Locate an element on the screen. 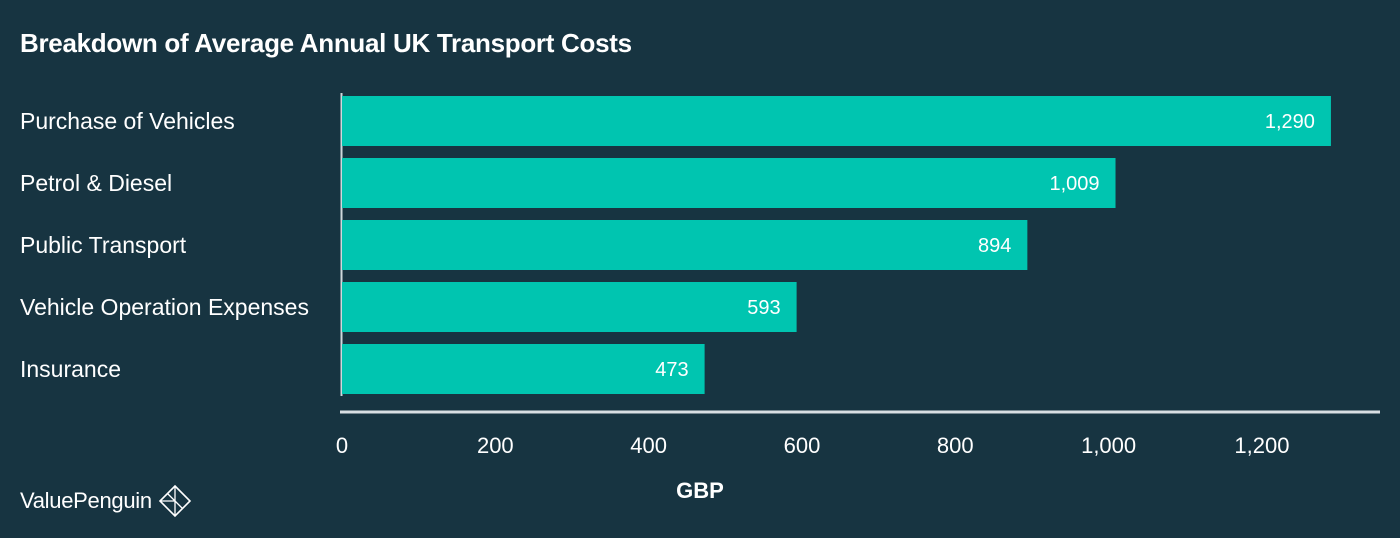 The width and height of the screenshot is (1400, 538). bar-value-label: 1,009 is located at coordinates (1074, 184).